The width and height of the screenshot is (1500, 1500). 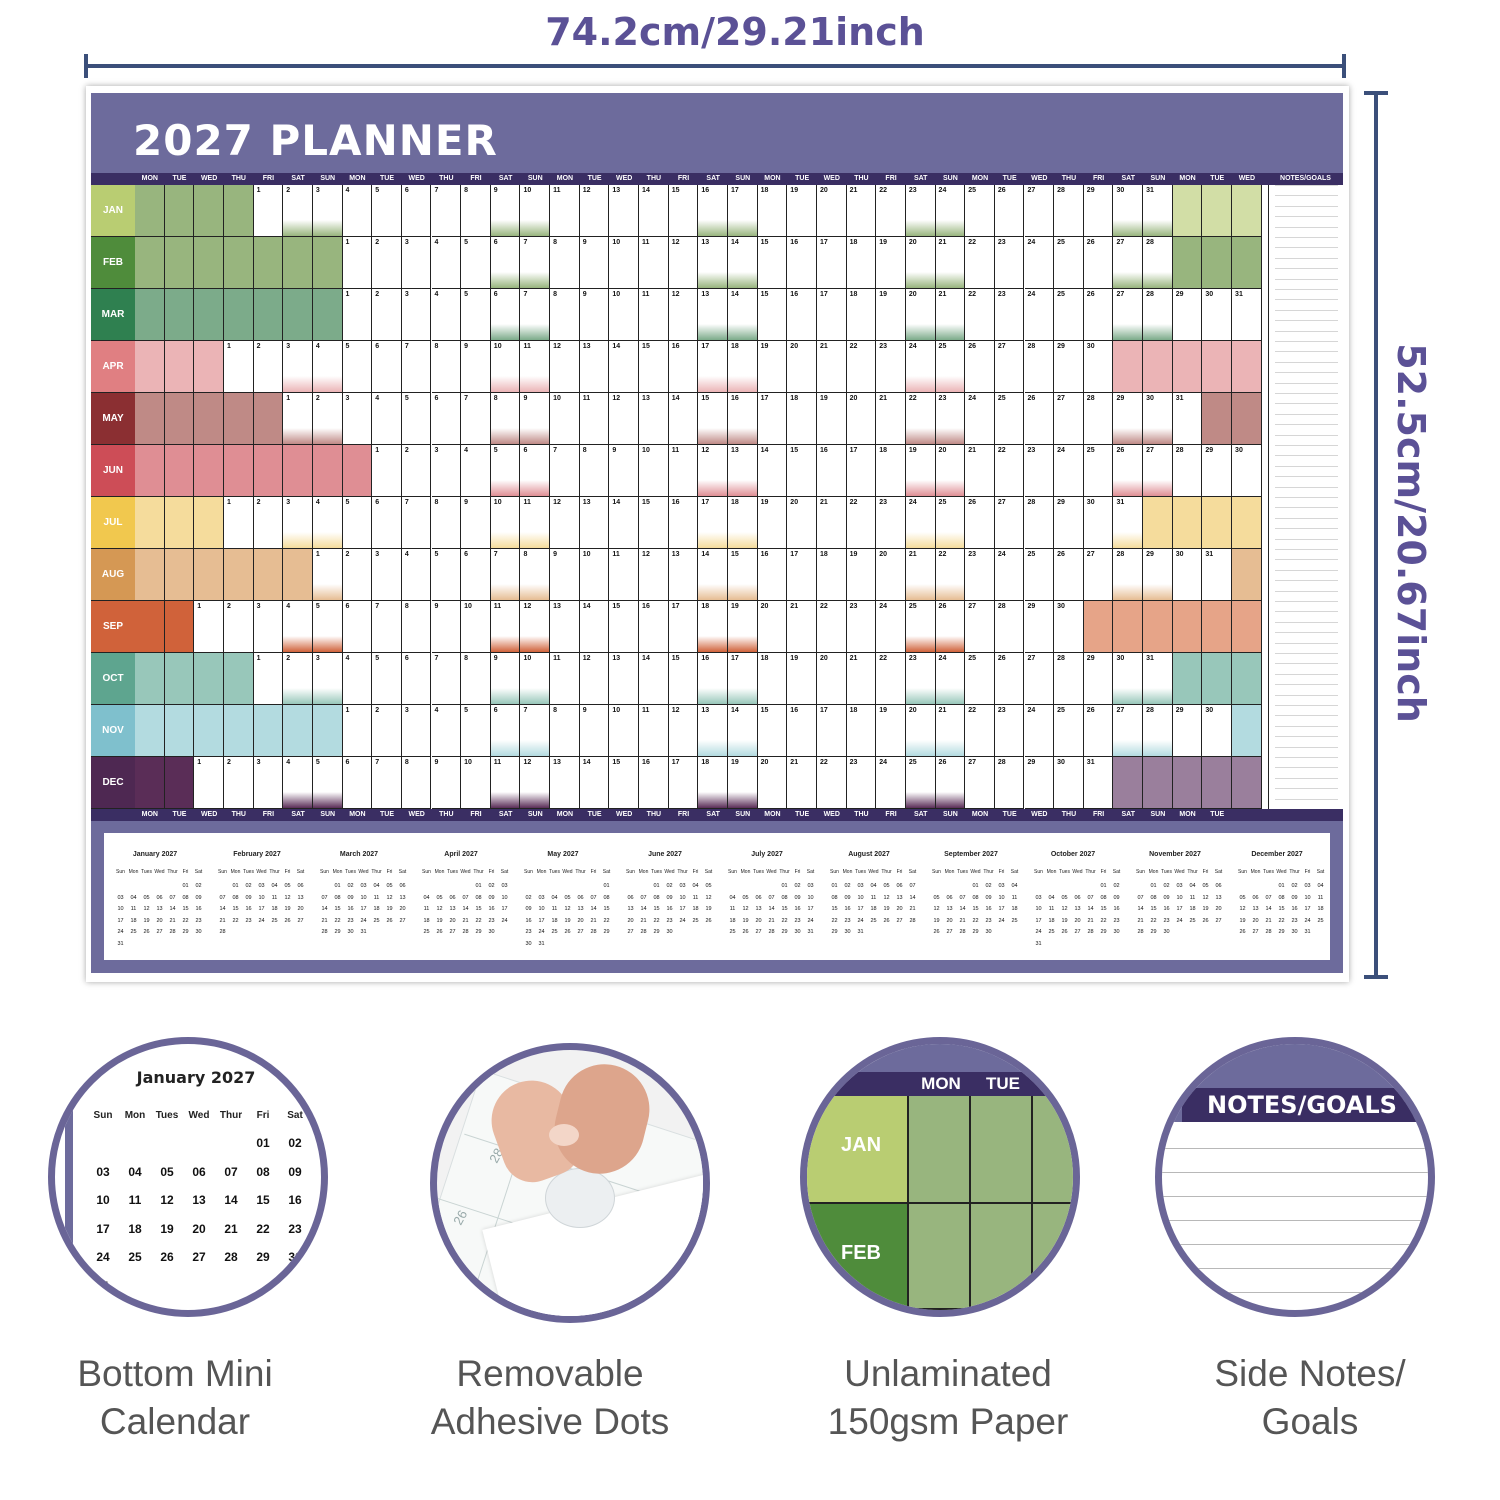 I want to click on day-number: 26, so click(x=972, y=346).